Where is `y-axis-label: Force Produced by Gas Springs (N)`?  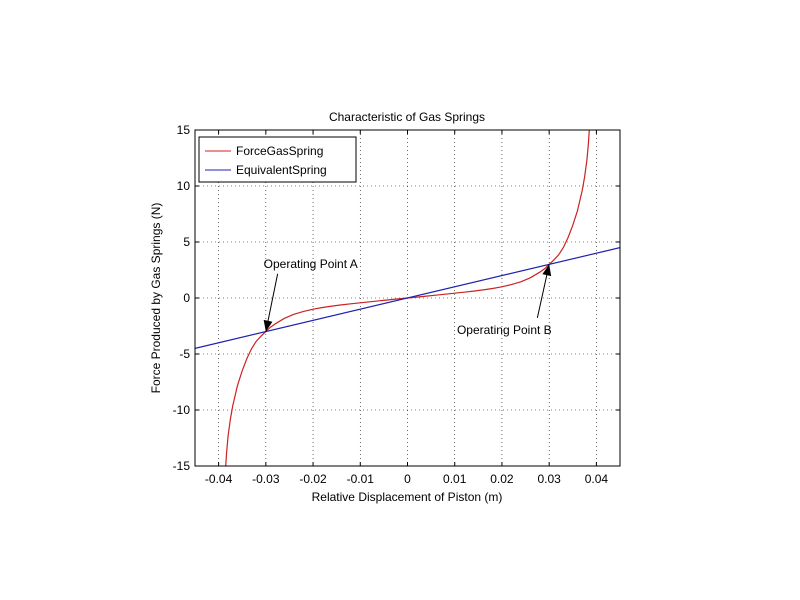 y-axis-label: Force Produced by Gas Springs (N) is located at coordinates (156, 298).